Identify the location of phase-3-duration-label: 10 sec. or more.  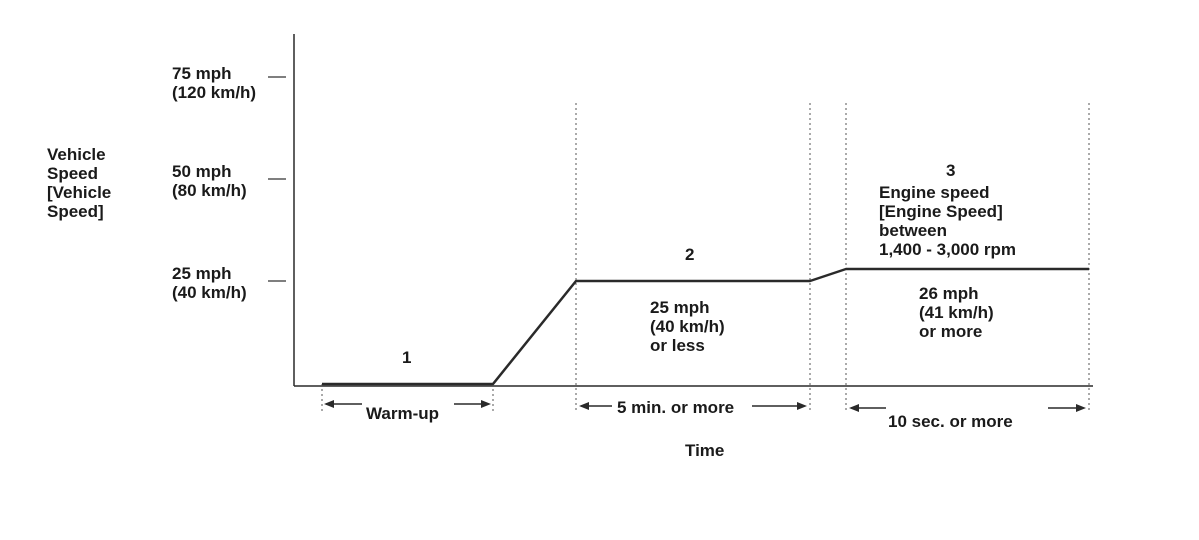
(950, 421).